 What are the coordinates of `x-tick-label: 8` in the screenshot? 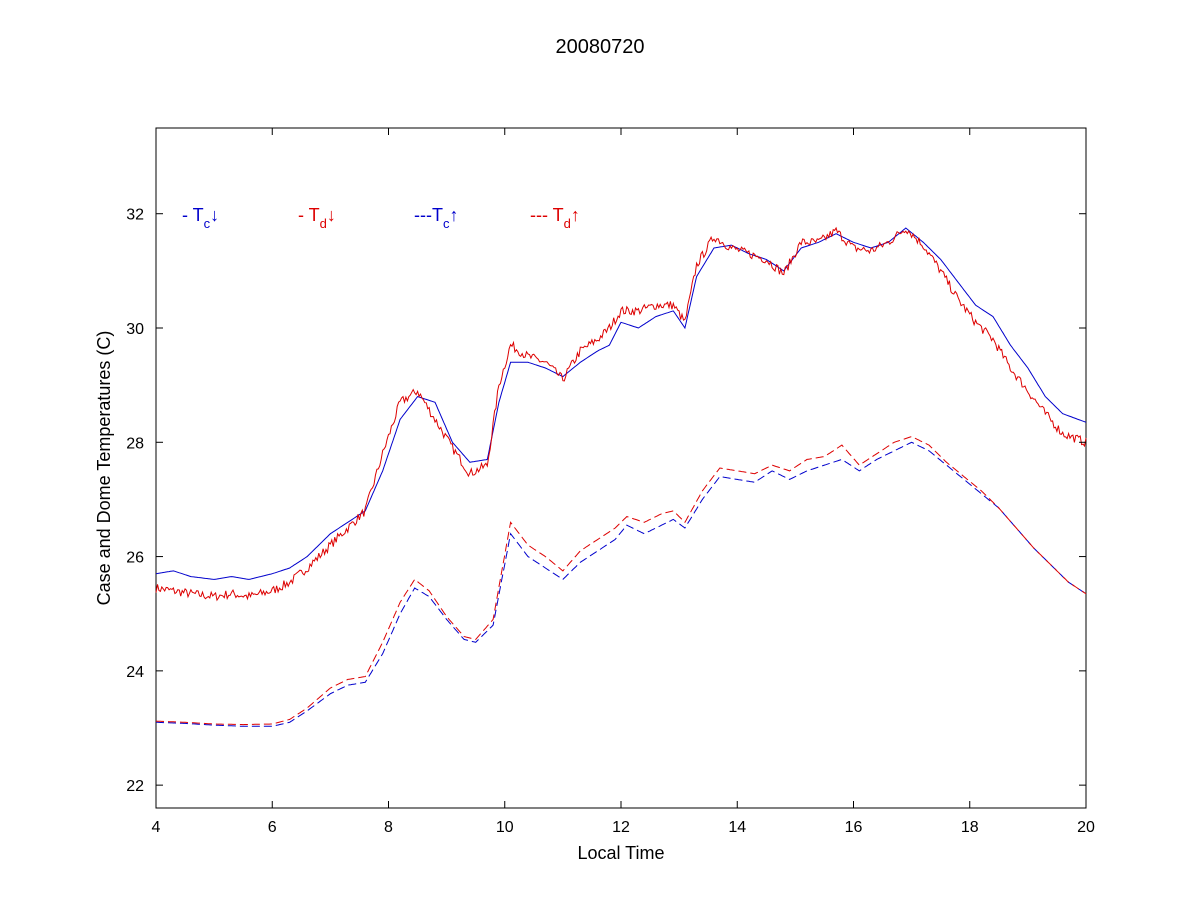 It's located at (388, 827).